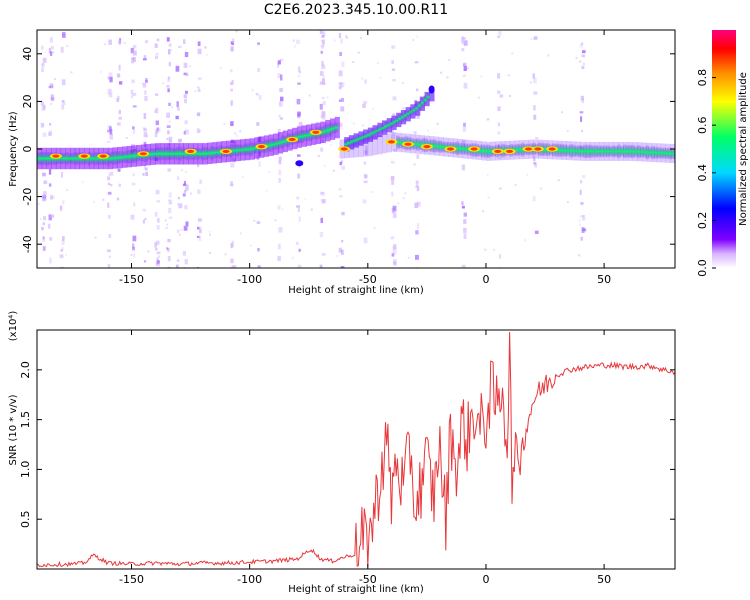 The image size is (750, 600). I want to click on spectrogram-y-label: Frequency (Hz), so click(13, 149).